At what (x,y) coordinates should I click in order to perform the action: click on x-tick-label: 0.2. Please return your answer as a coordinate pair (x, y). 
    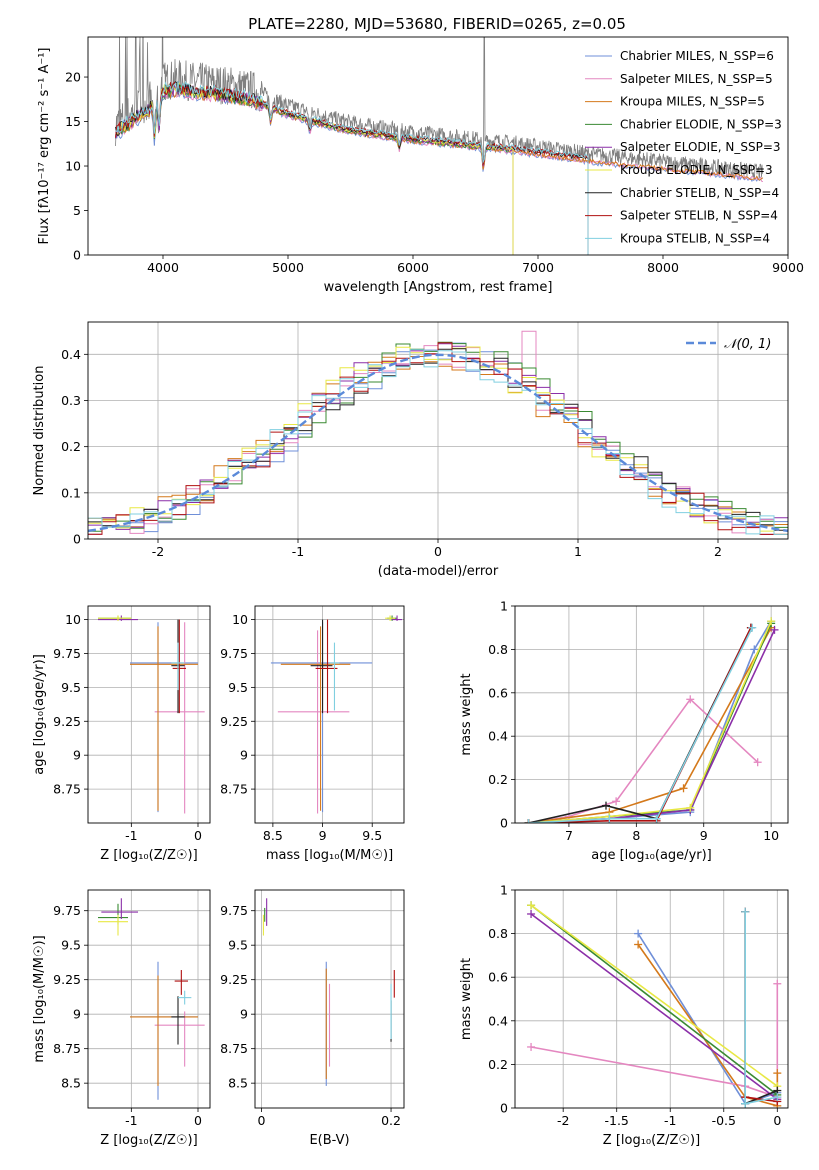
    Looking at the image, I should click on (391, 1120).